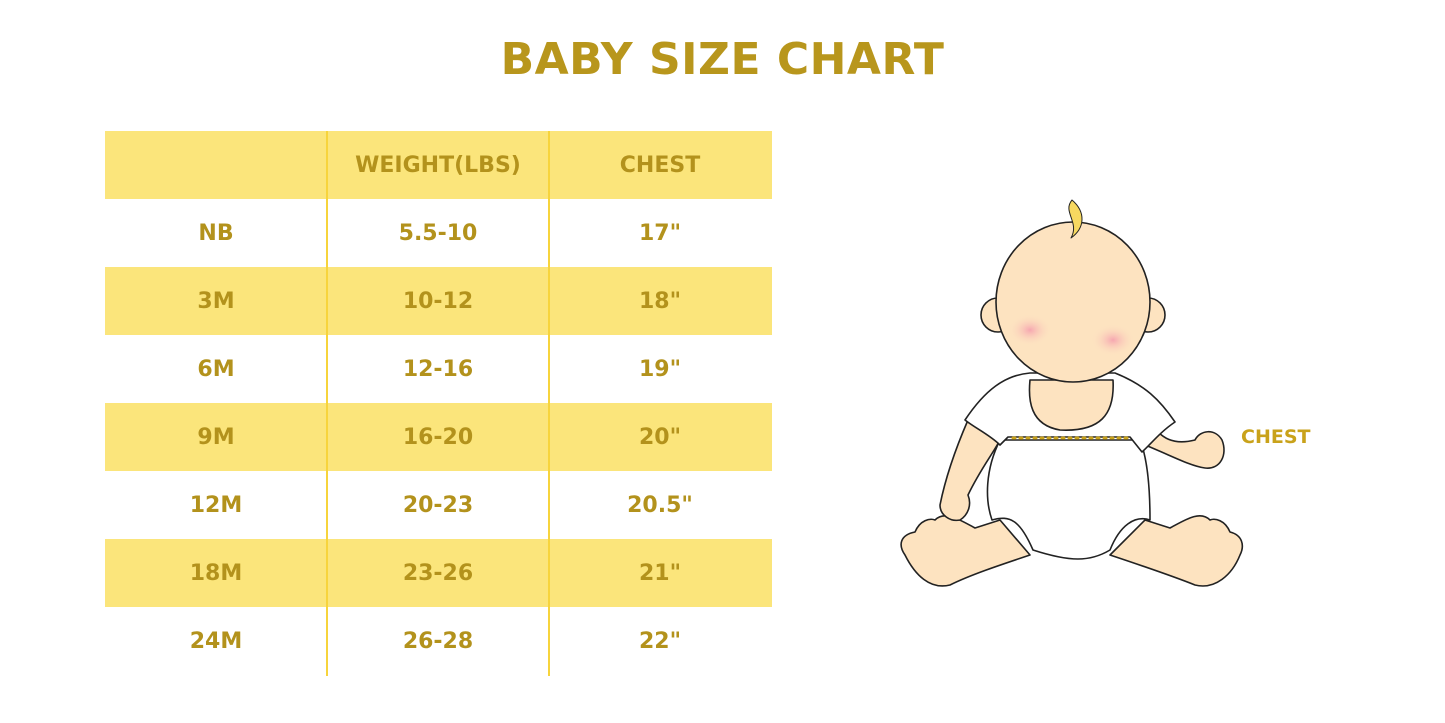 This screenshot has height=723, width=1445. I want to click on table-row: 12M 20-23 20.5", so click(438, 505).